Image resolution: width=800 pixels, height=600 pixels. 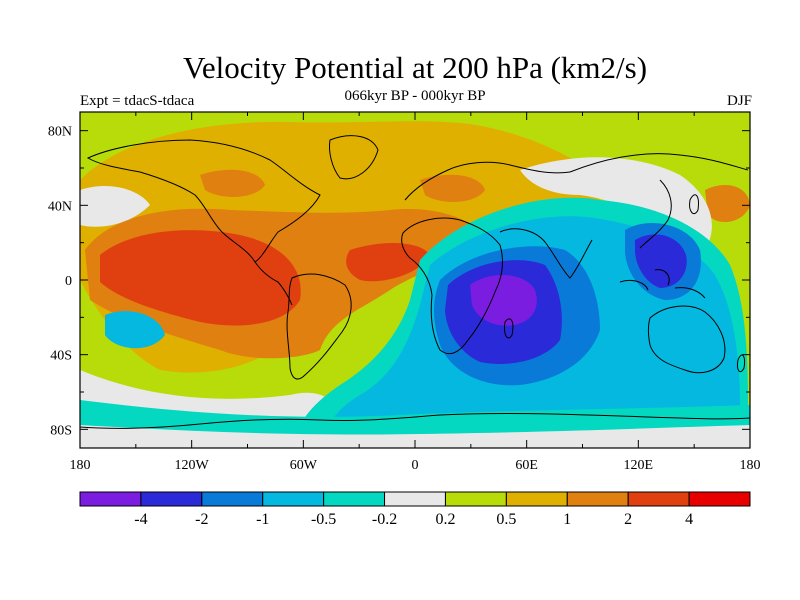 What do you see at coordinates (232, 183) in the screenshot?
I see `band-positive-2-north-atlantic` at bounding box center [232, 183].